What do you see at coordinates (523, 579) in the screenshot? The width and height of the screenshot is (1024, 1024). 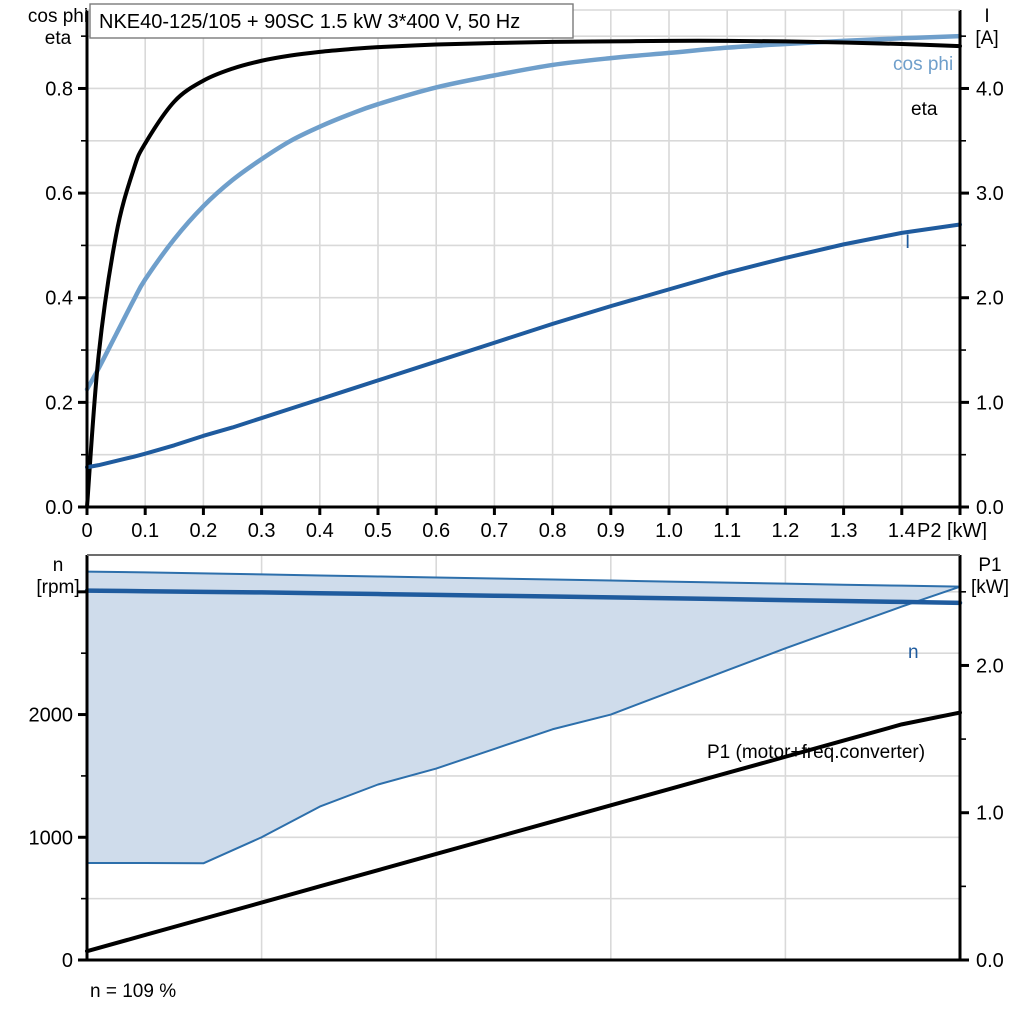 I see `band-upper-edge` at bounding box center [523, 579].